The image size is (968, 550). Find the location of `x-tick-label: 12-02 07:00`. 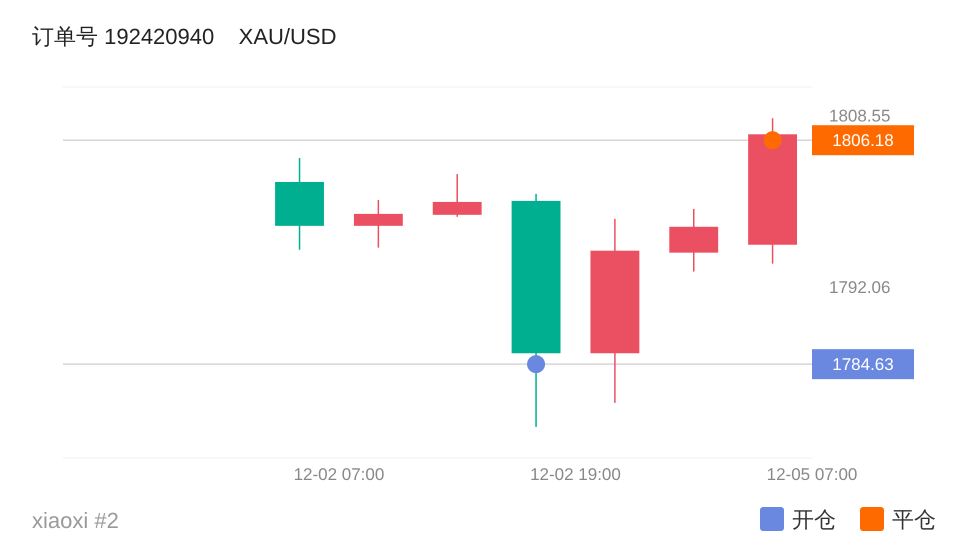

x-tick-label: 12-02 07:00 is located at coordinates (339, 474).